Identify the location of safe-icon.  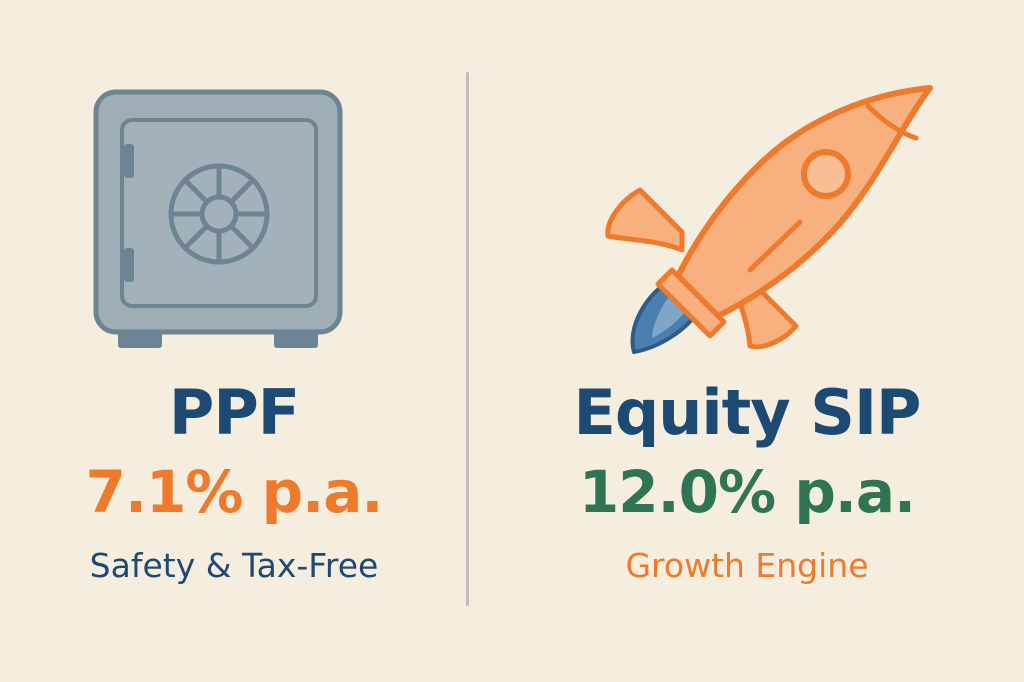
(219, 221).